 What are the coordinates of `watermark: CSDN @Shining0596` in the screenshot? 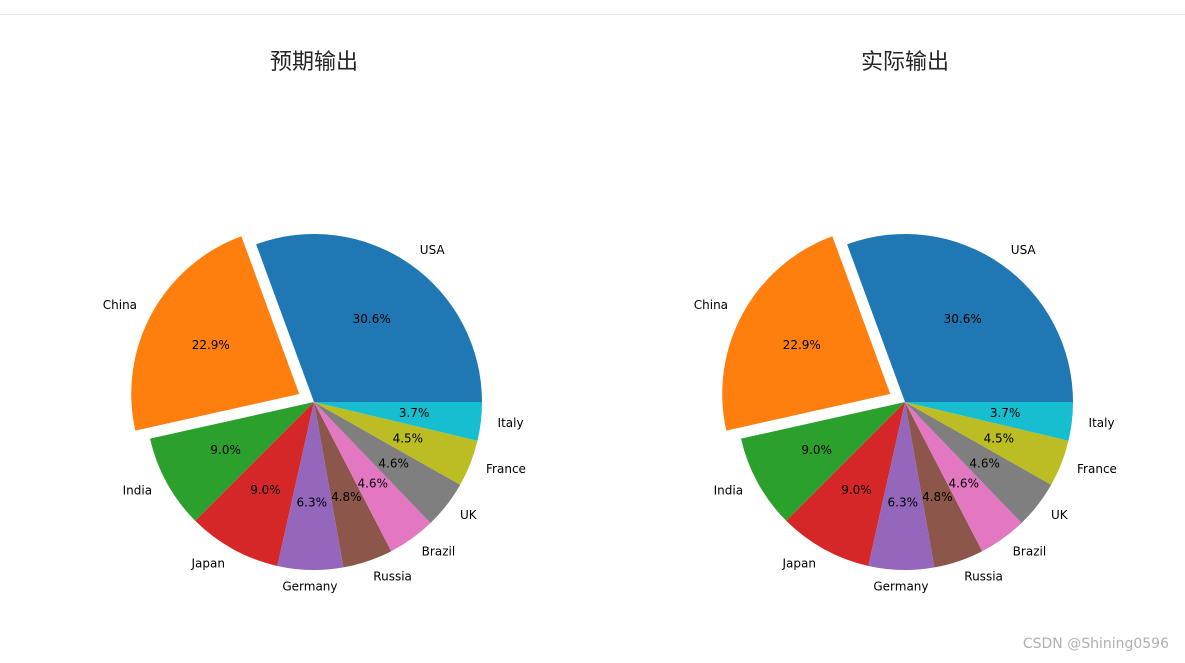 It's located at (1095, 644).